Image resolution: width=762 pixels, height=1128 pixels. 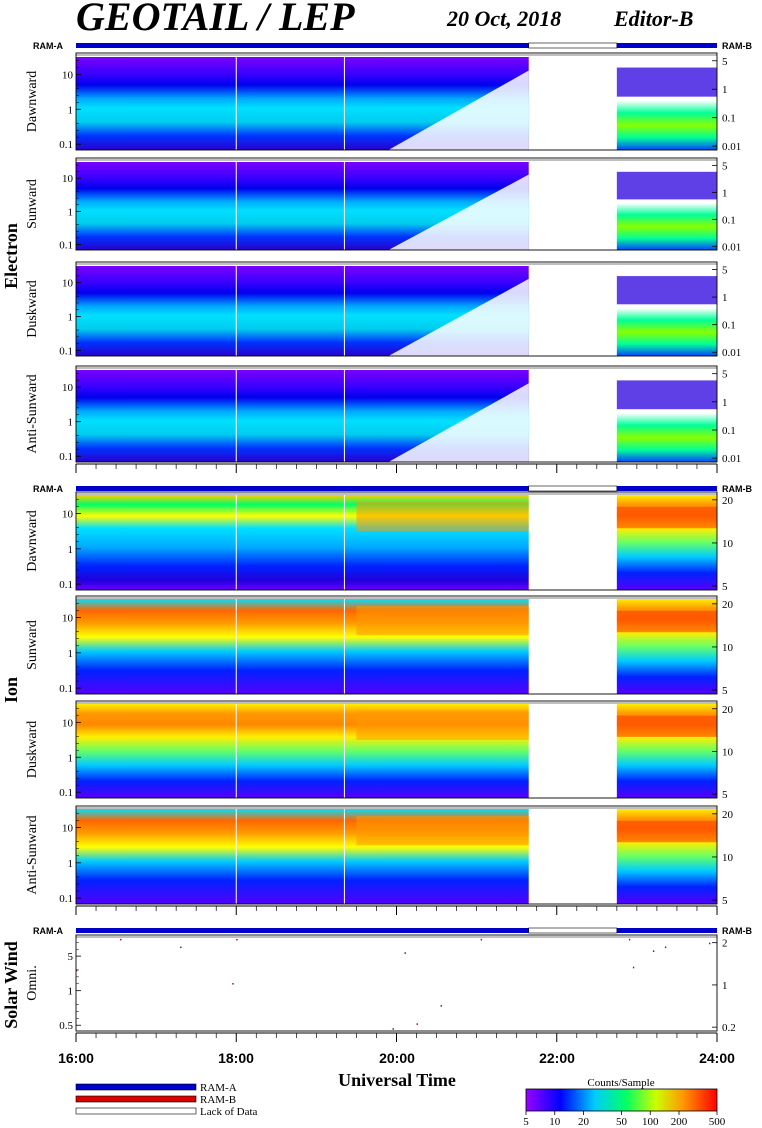 I want to click on figure-editor: Editor-B, so click(x=653, y=18).